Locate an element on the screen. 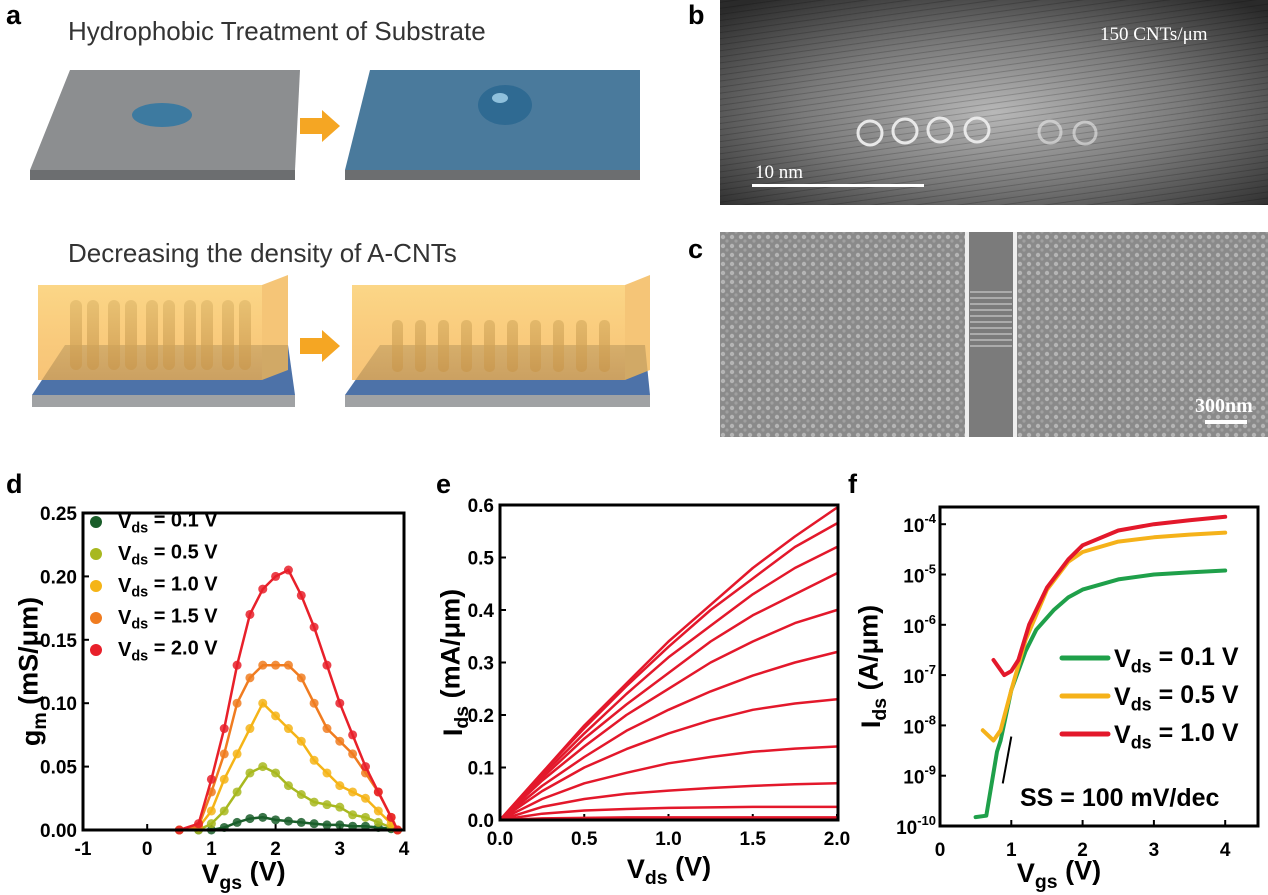  y-tick-label: 10⁻⁸ is located at coordinates (919, 725).